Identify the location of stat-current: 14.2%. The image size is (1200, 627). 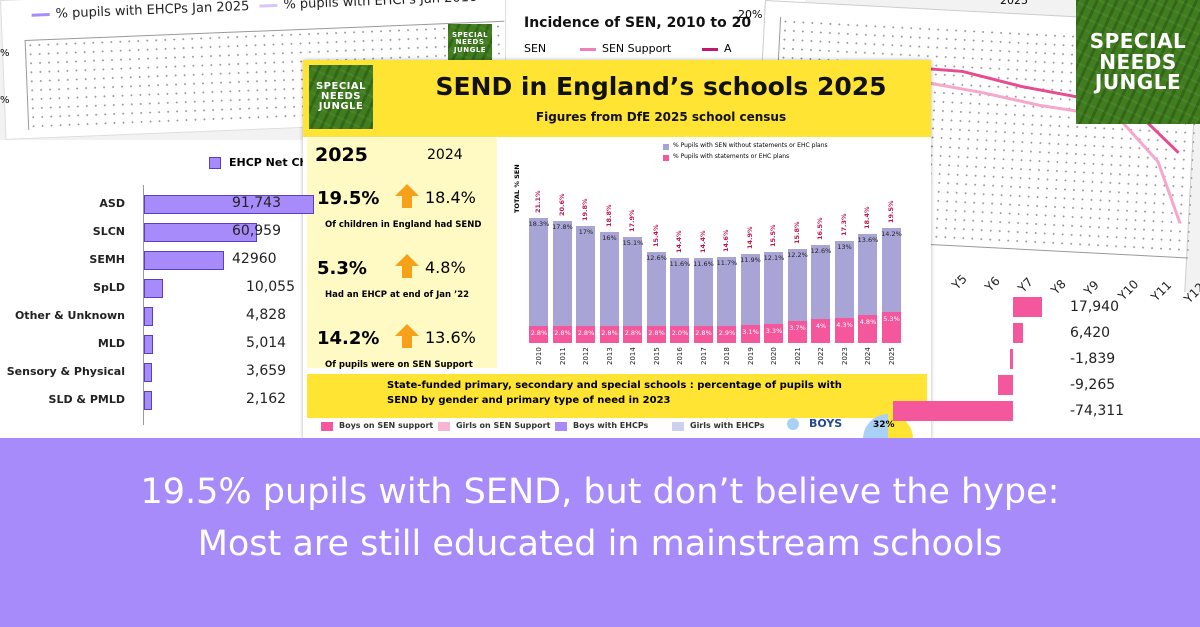
(348, 338).